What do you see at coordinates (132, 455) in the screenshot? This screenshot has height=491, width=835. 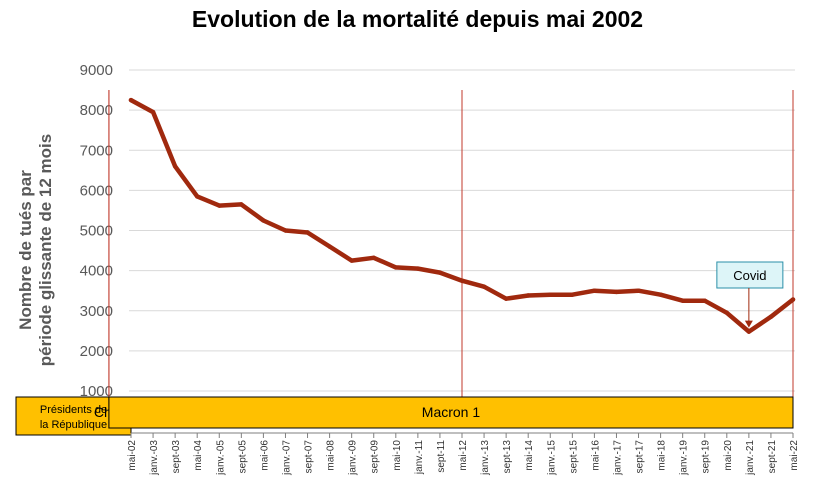 I see `x-tick-label: mai-02` at bounding box center [132, 455].